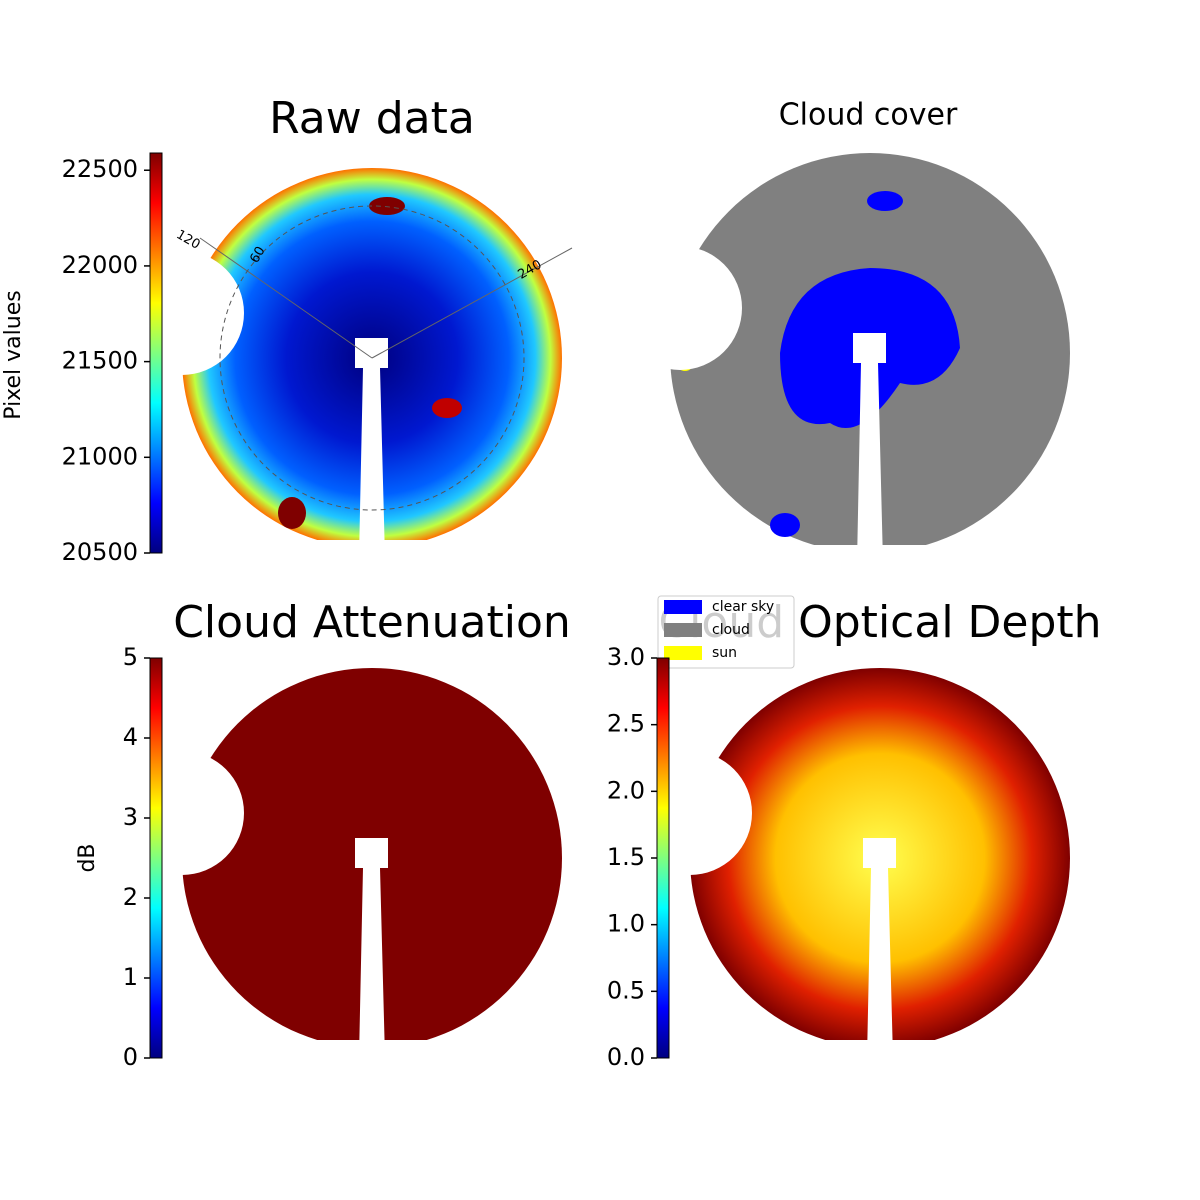 The image size is (1200, 1200). I want to click on legend-label: clear sky, so click(743, 607).